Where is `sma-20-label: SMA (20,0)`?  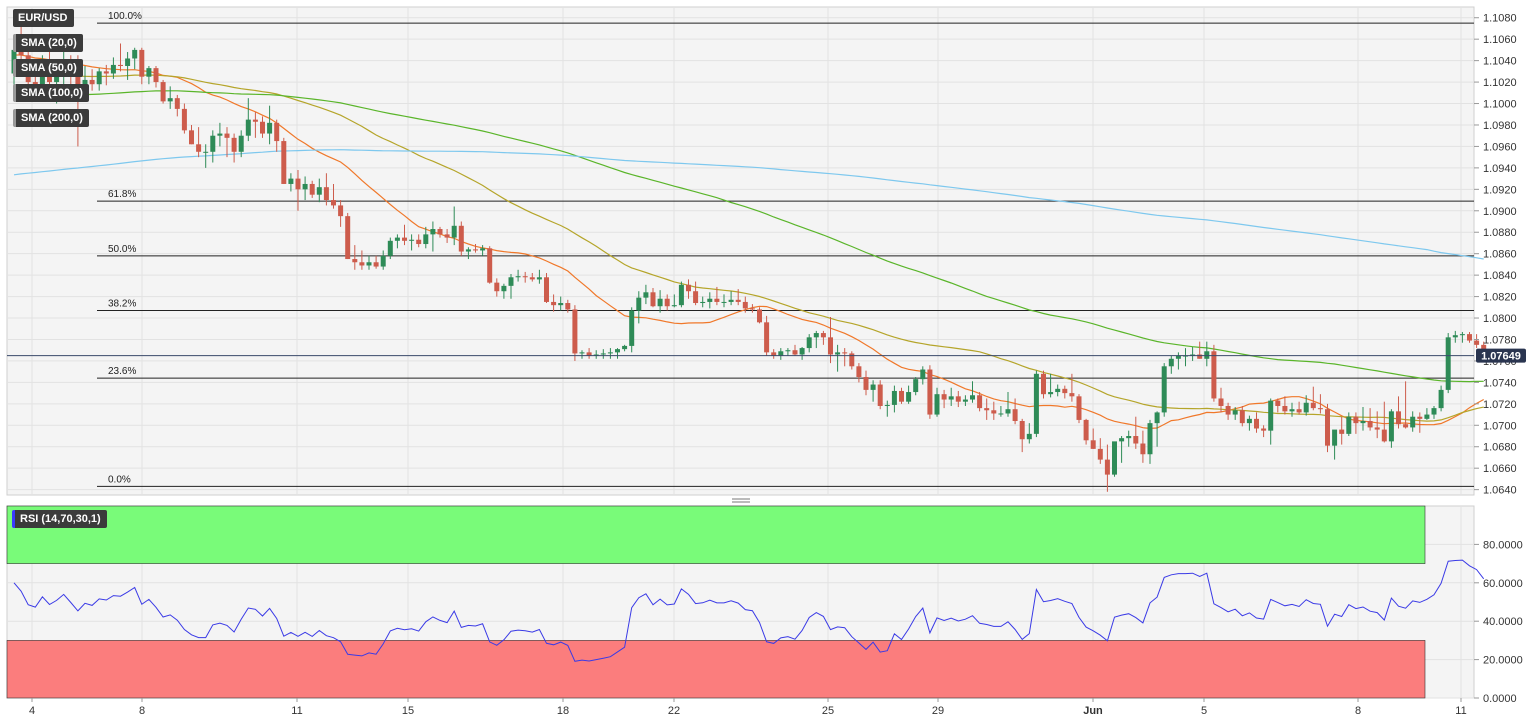 sma-20-label: SMA (20,0) is located at coordinates (48, 43).